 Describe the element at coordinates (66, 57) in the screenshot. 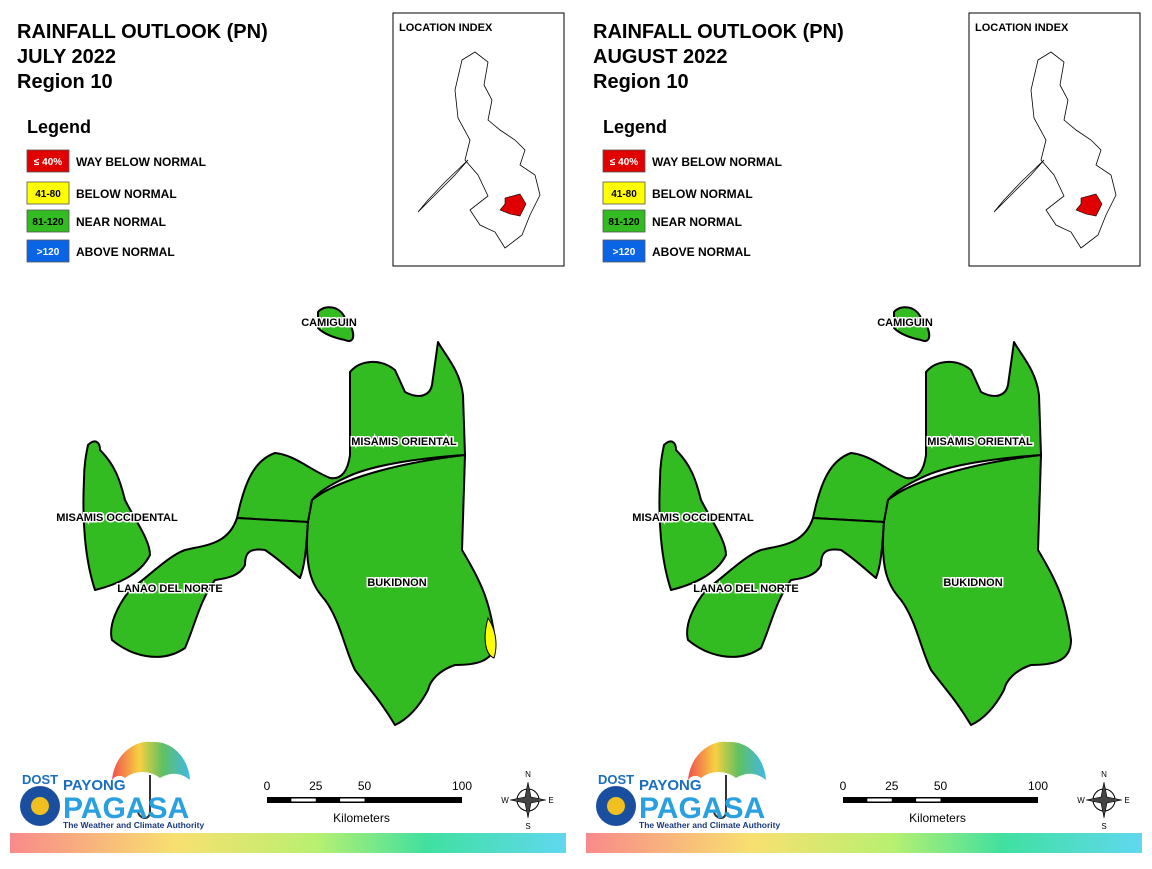

I see `title-line: JULY 2022` at that location.